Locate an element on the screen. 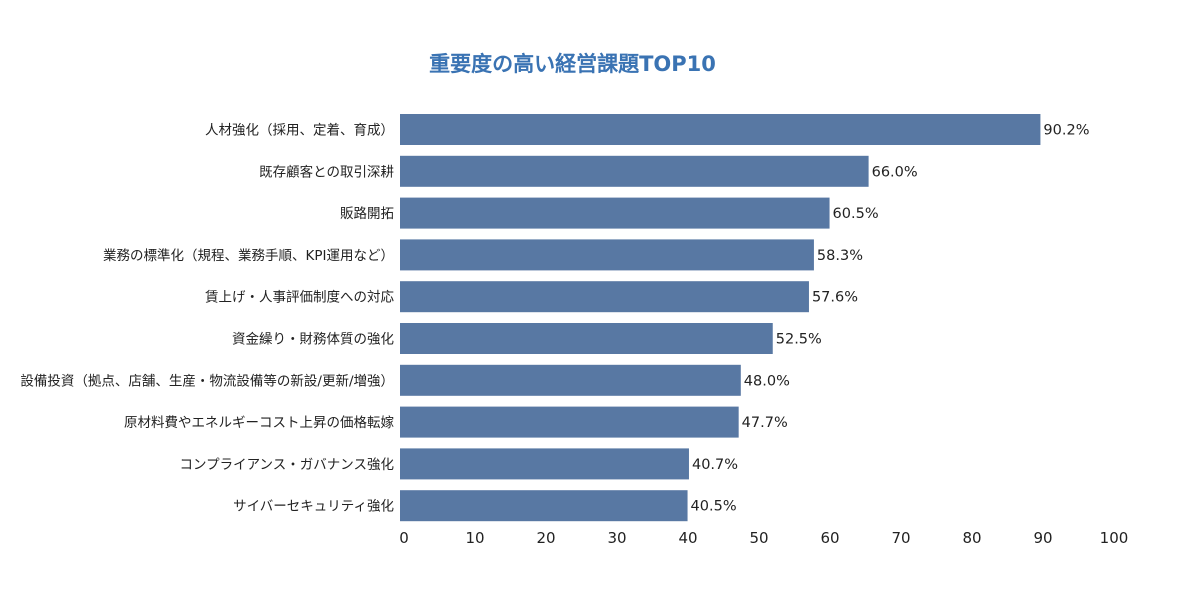 The height and width of the screenshot is (610, 1200). x-tick-label-20: 20 is located at coordinates (545, 538).